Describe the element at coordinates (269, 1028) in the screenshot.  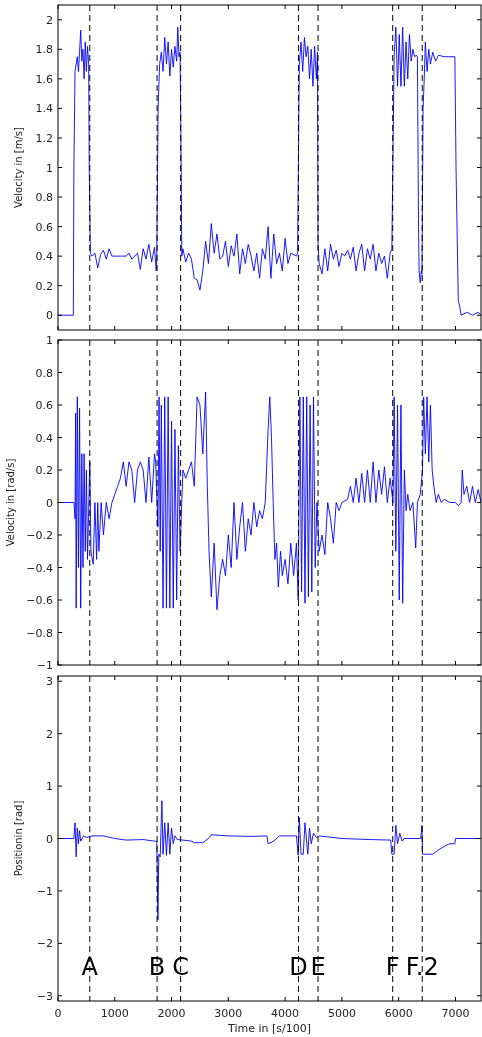
I see `x-axis-title: Time in [s/100]` at that location.